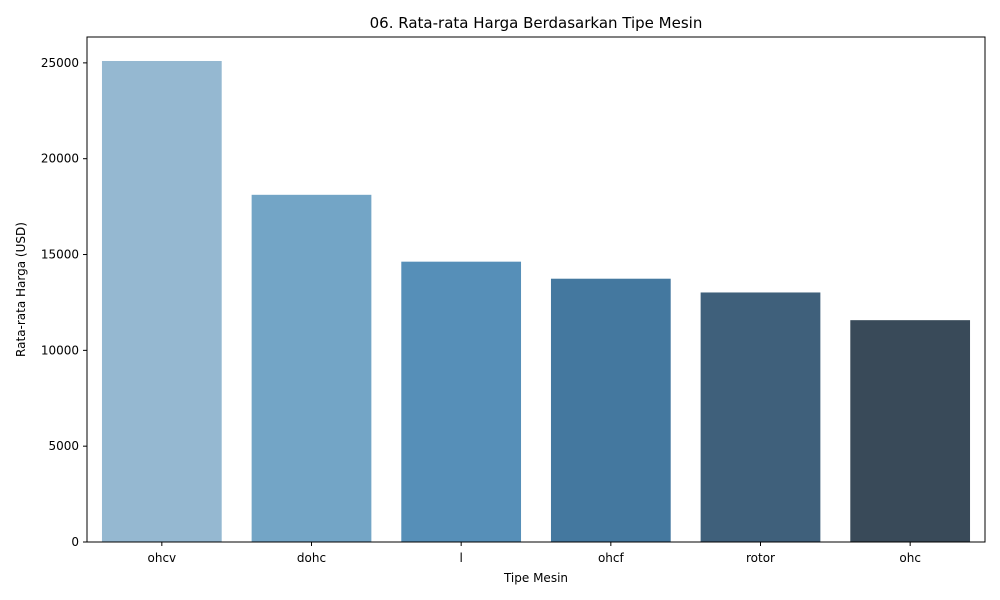 Image resolution: width=1000 pixels, height=600 pixels. I want to click on y-tick-label: 20000, so click(60, 159).